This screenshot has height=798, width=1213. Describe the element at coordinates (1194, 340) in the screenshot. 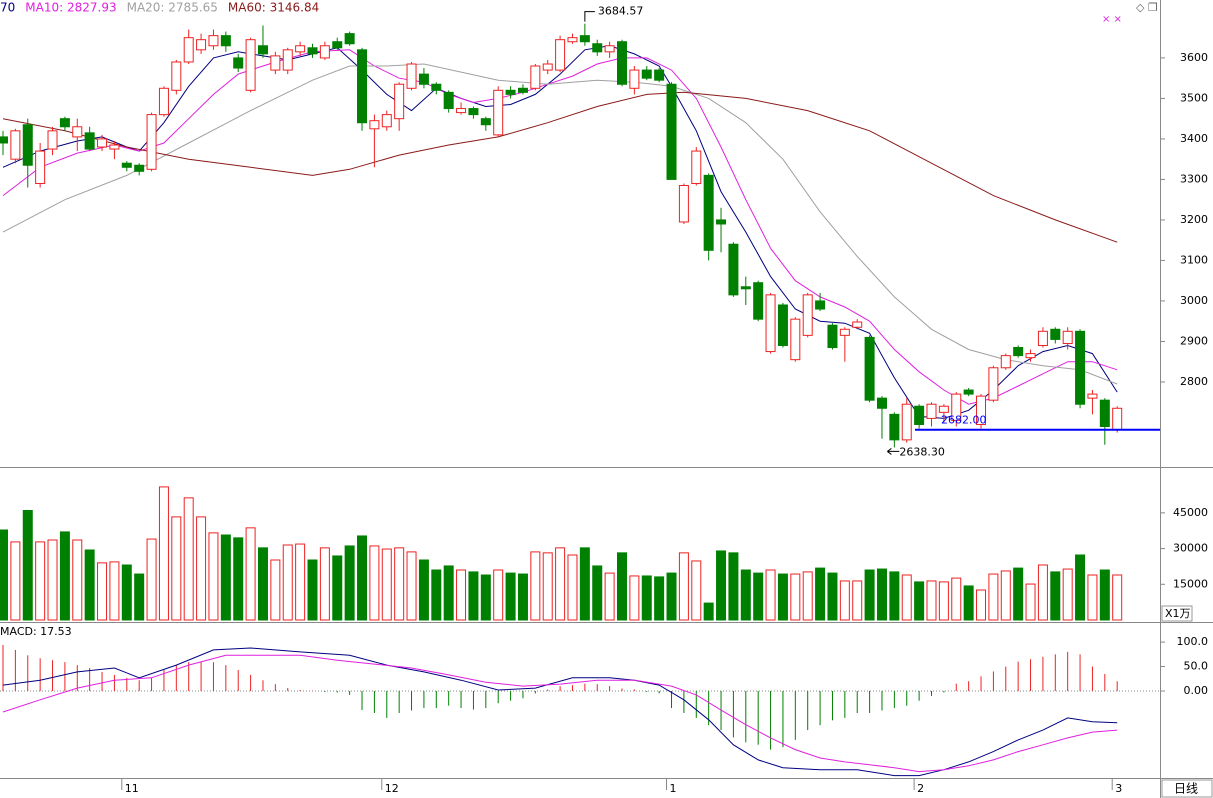

I see `y-tick-label: 2900` at that location.